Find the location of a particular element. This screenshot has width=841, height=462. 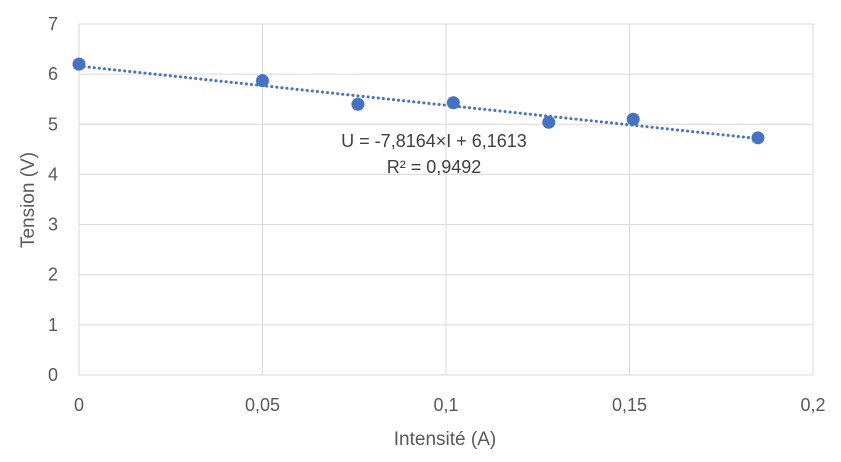

y-tick-label: 0 is located at coordinates (53, 375).